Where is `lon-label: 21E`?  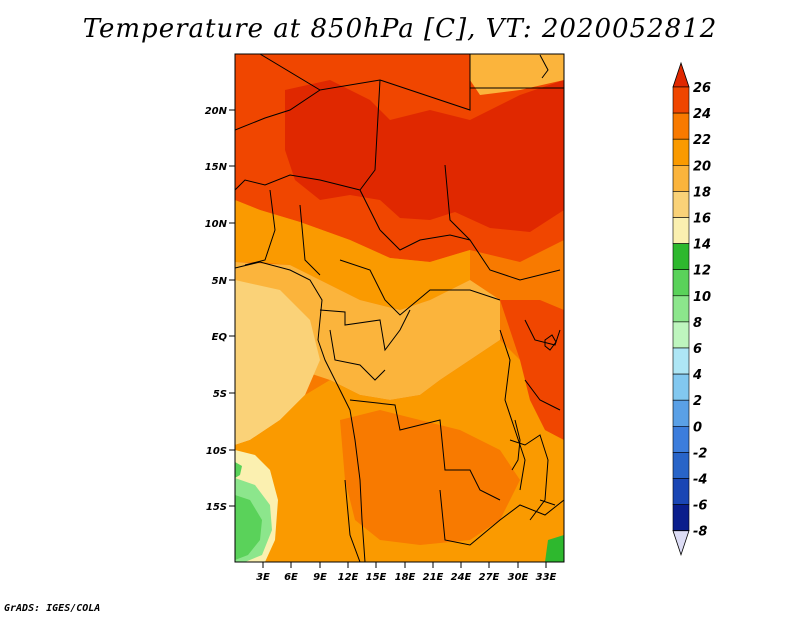 lon-label: 21E is located at coordinates (433, 577).